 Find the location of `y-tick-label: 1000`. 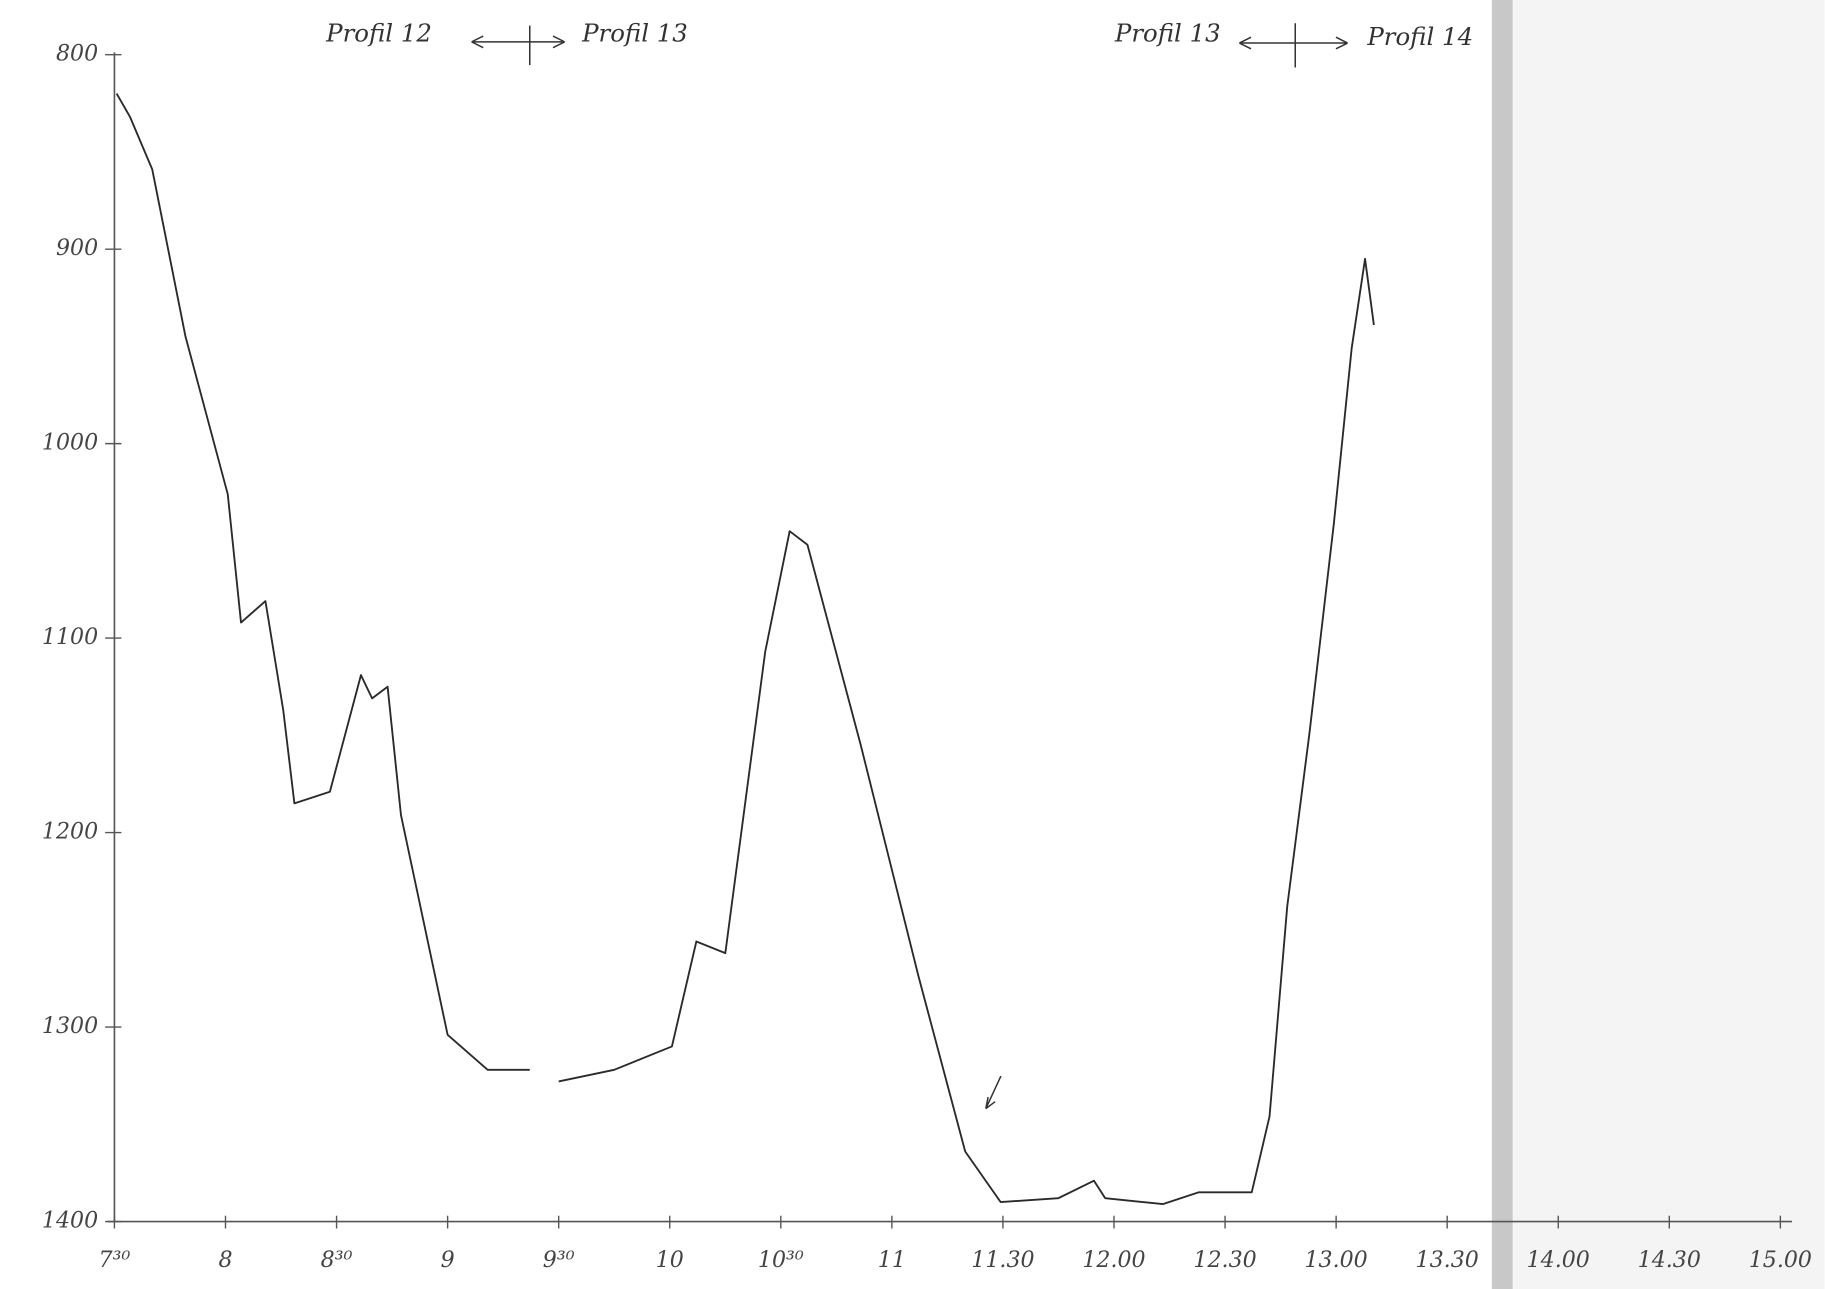

y-tick-label: 1000 is located at coordinates (70, 443).